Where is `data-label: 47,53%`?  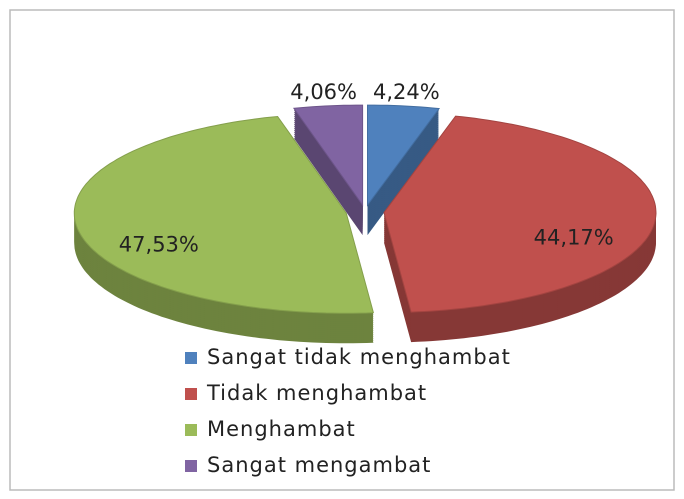
data-label: 47,53% is located at coordinates (159, 245).